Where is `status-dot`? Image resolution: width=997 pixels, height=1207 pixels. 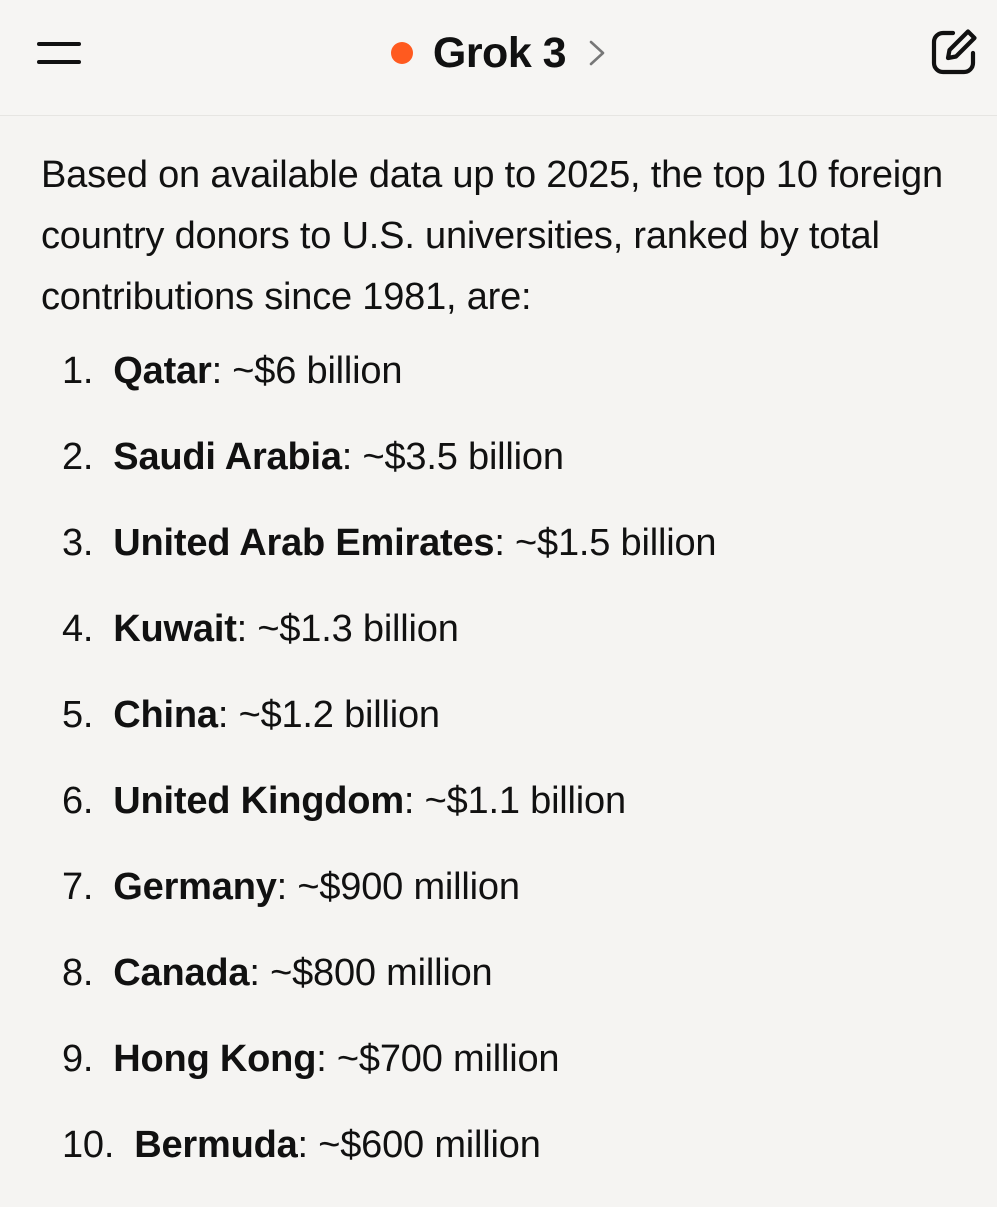 status-dot is located at coordinates (401, 53).